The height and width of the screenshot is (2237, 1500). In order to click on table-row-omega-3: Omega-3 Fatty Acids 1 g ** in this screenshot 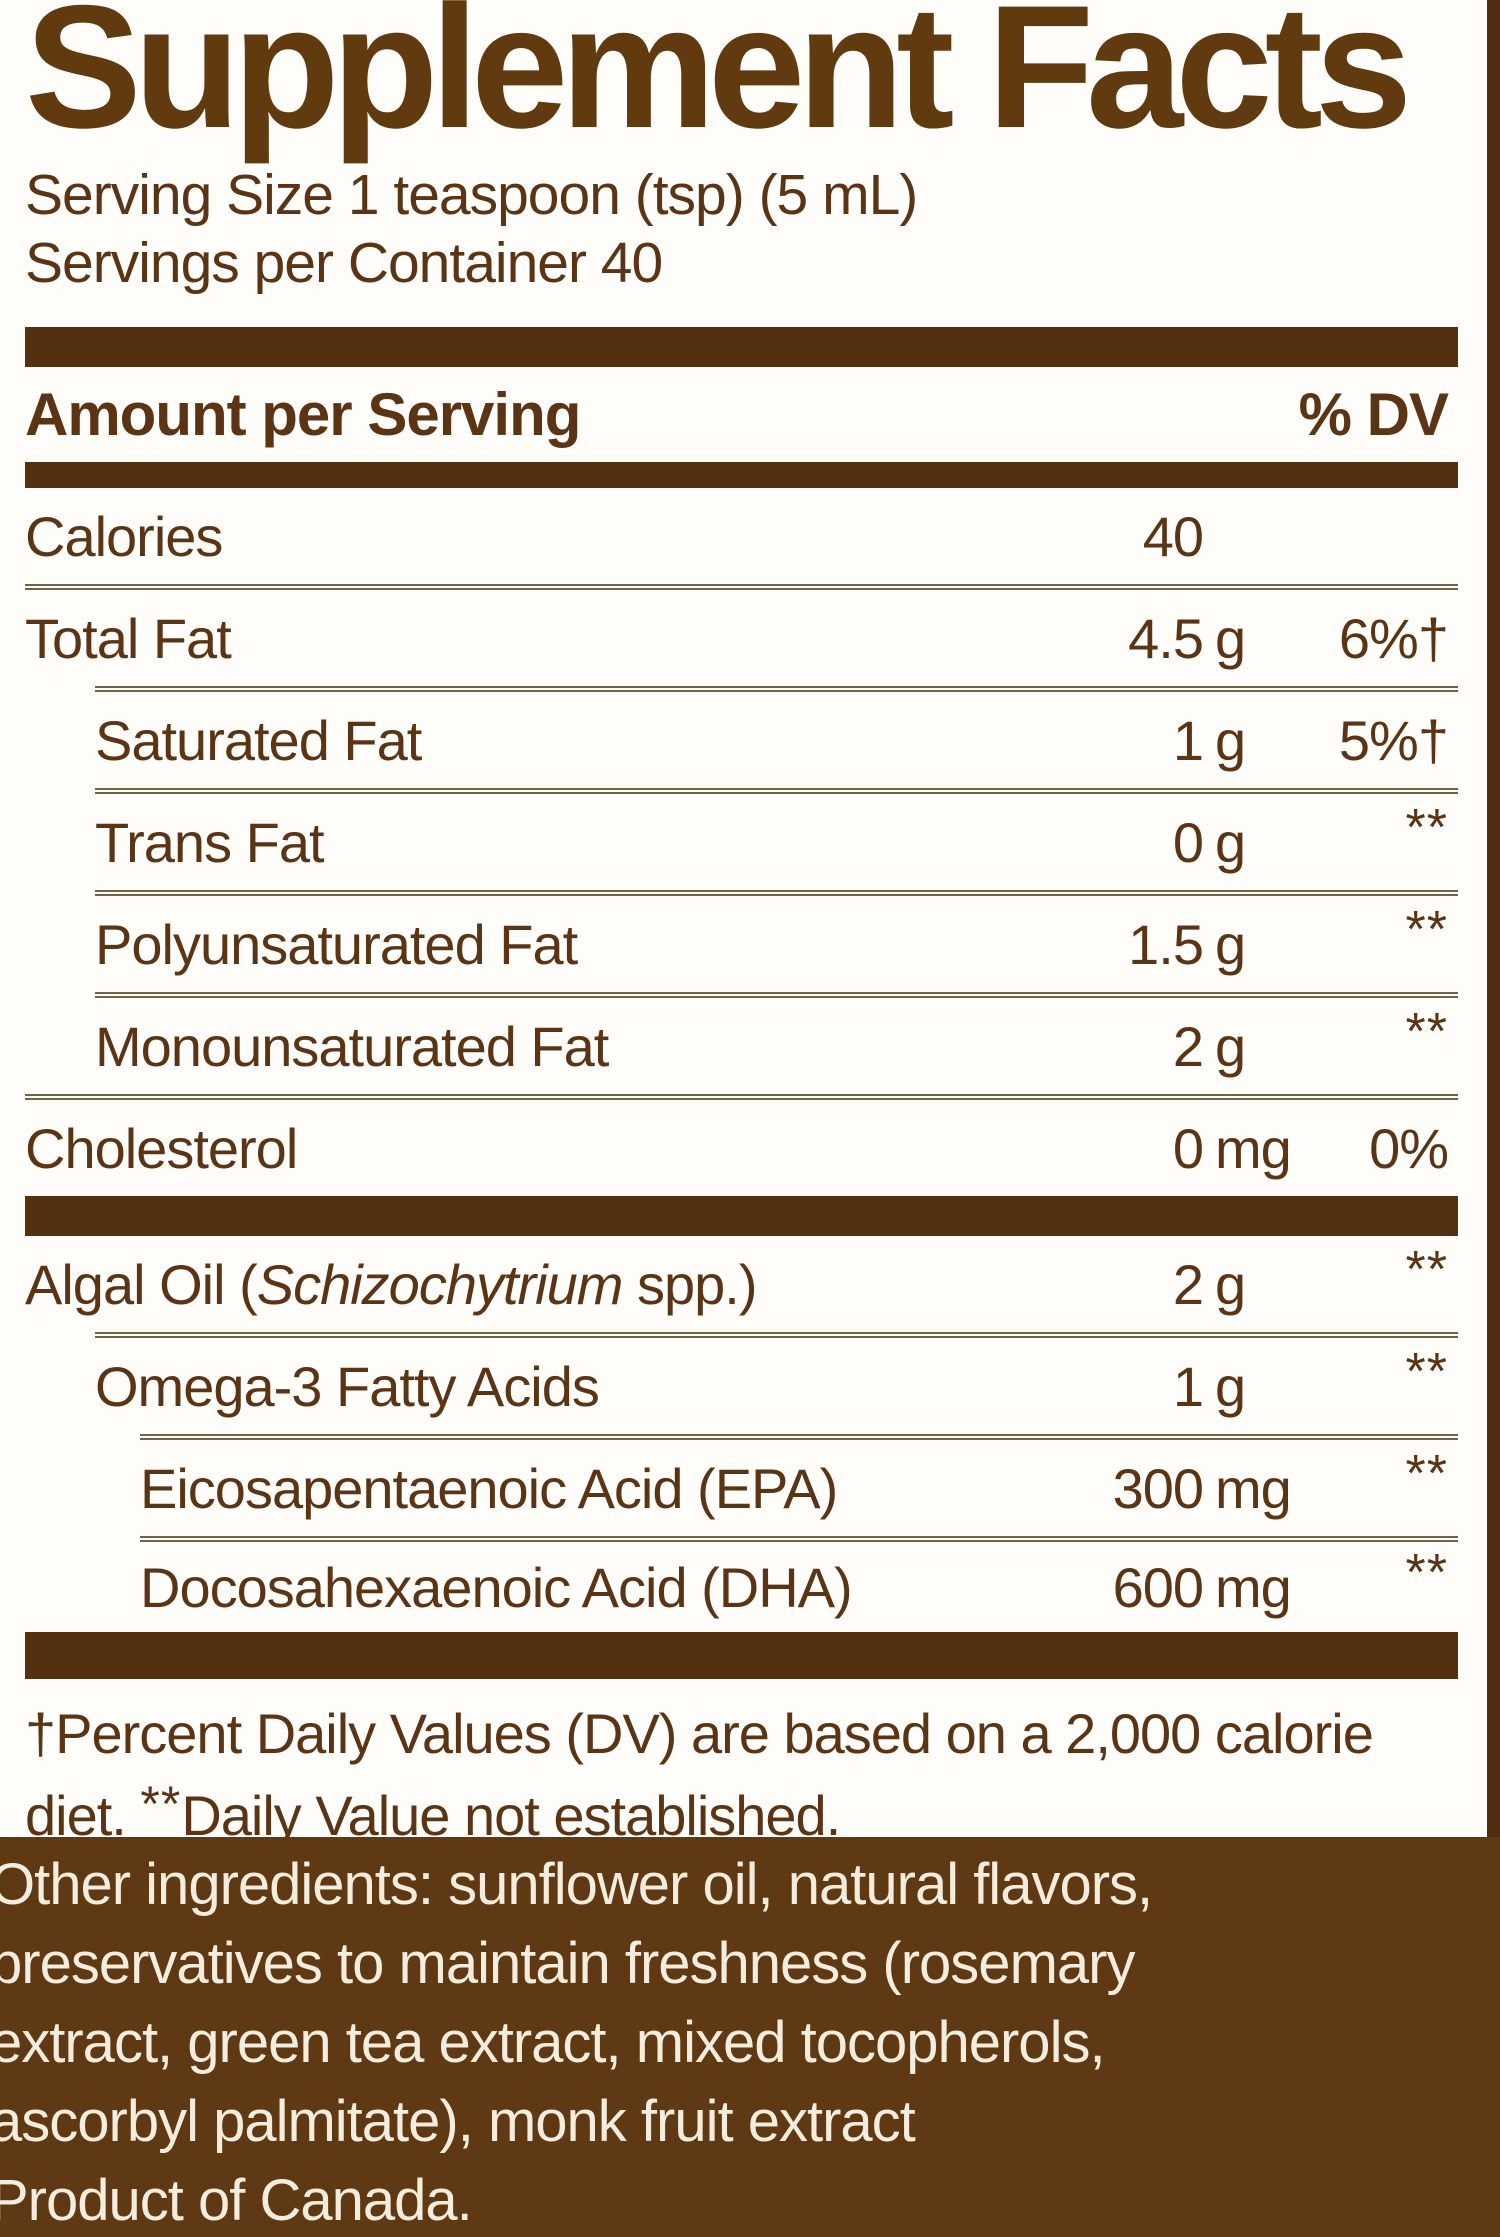, I will do `click(741, 1386)`.